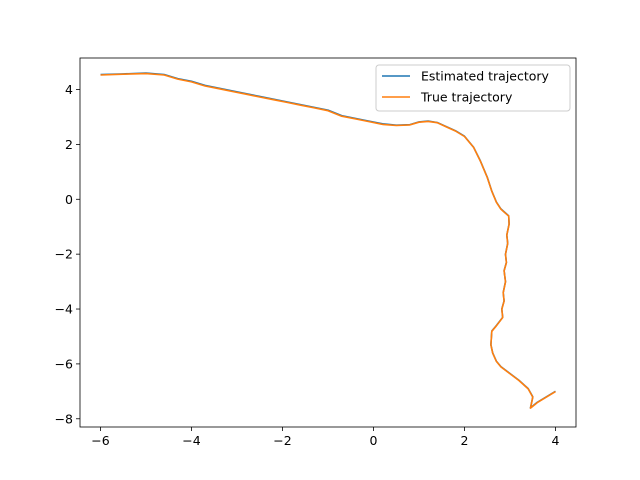 This screenshot has height=480, width=640. Describe the element at coordinates (191, 440) in the screenshot. I see `x-tick-label: −4` at that location.